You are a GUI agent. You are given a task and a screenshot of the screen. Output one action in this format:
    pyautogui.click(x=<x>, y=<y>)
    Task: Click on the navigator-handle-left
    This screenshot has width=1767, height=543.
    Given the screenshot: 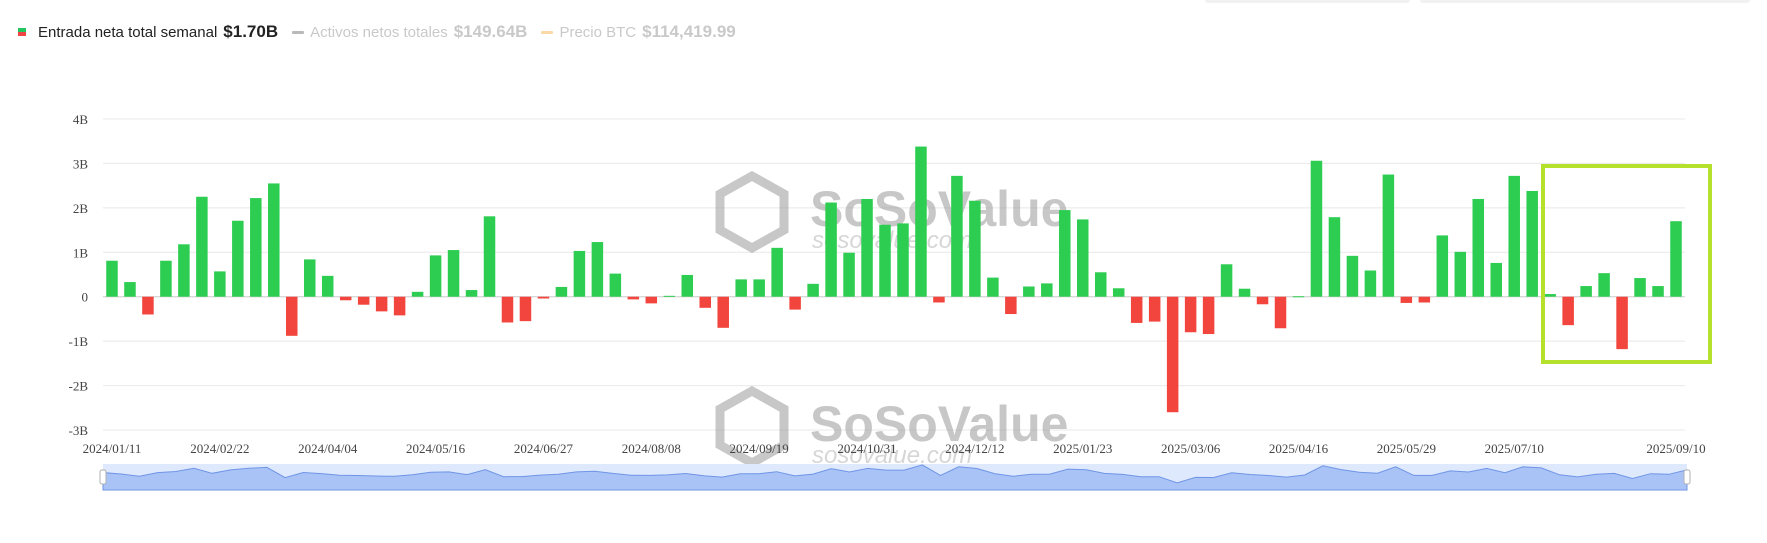 What is the action you would take?
    pyautogui.click(x=103, y=477)
    